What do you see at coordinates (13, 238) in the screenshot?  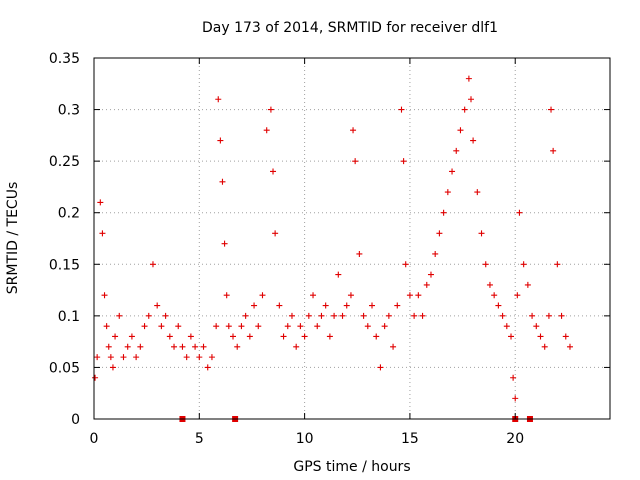 I see `y-axis-label: SRMTID / TECUs` at bounding box center [13, 238].